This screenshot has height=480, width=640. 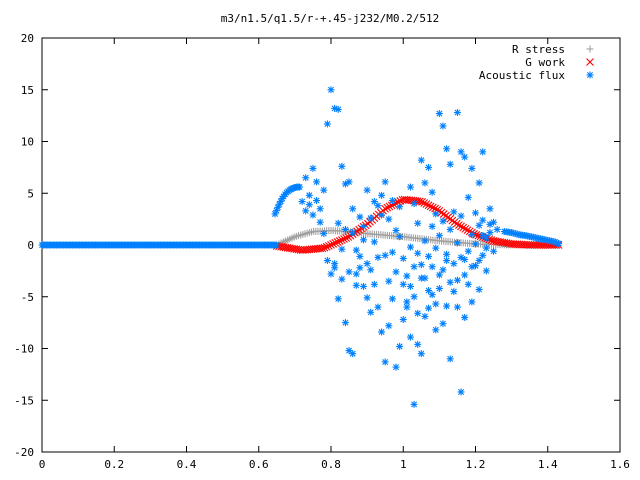 What do you see at coordinates (27, 297) in the screenshot?
I see `y-tick-label: -5` at bounding box center [27, 297].